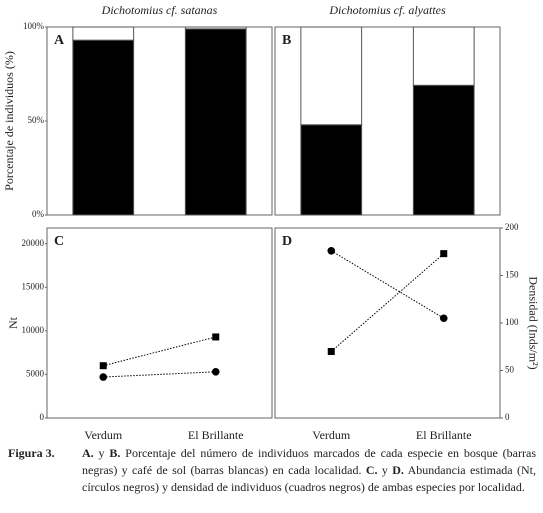 This screenshot has height=513, width=543. I want to click on panel-label: C, so click(59, 241).